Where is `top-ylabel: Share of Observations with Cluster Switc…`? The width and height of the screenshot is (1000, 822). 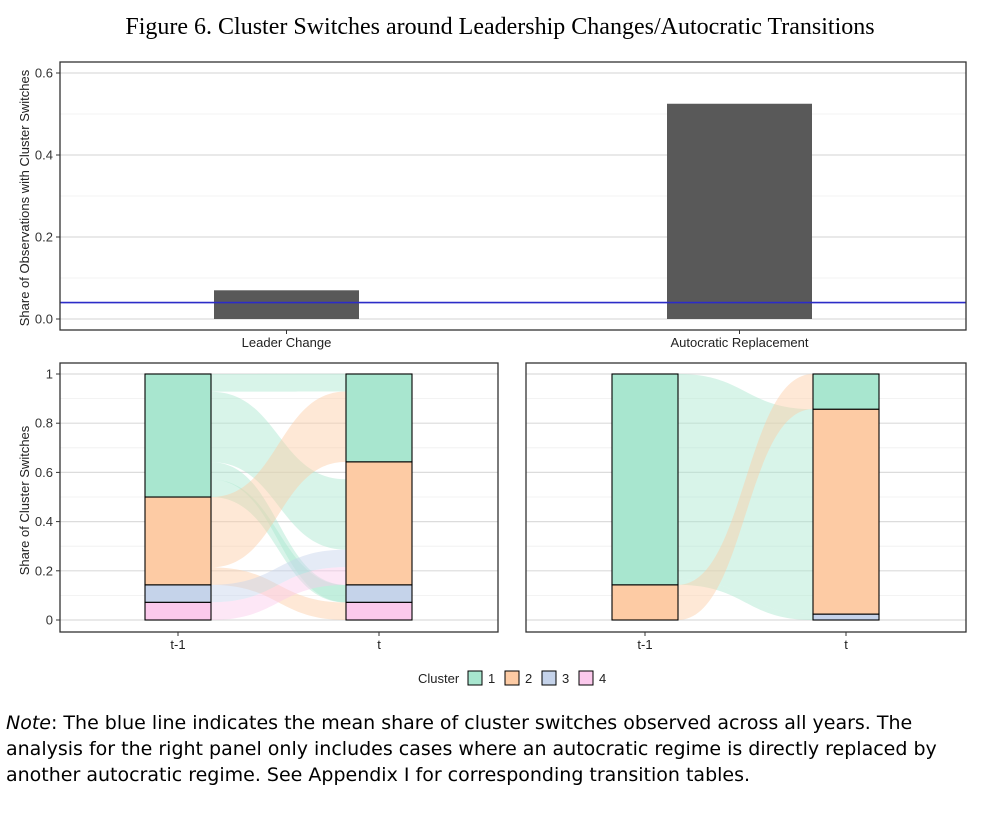 top-ylabel: Share of Observations with Cluster Switc… is located at coordinates (24, 197).